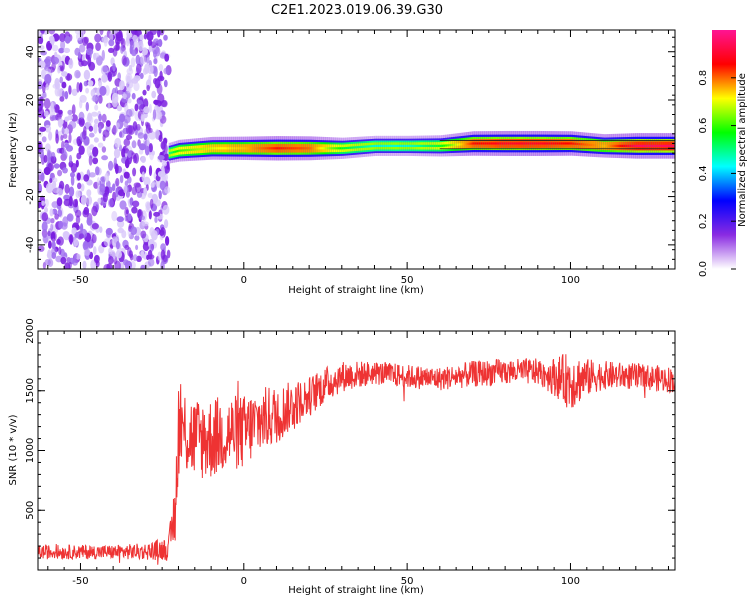 This screenshot has height=600, width=750. Describe the element at coordinates (356, 290) in the screenshot. I see `spectrogram-x-axis-label: Height of straight line (km)` at that location.